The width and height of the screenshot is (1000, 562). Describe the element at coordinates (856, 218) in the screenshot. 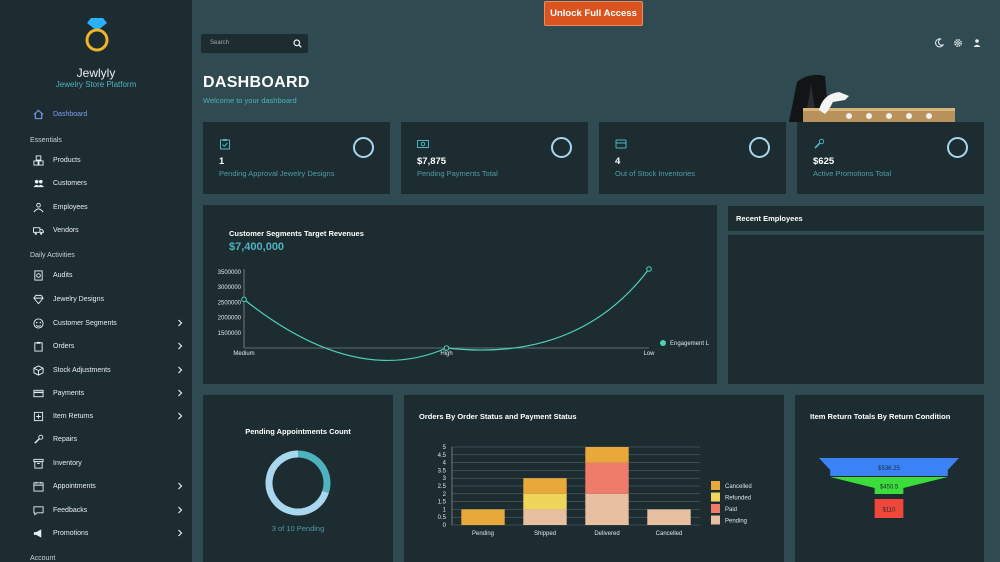

I see `recent-employees-header: Recent Employees` at that location.